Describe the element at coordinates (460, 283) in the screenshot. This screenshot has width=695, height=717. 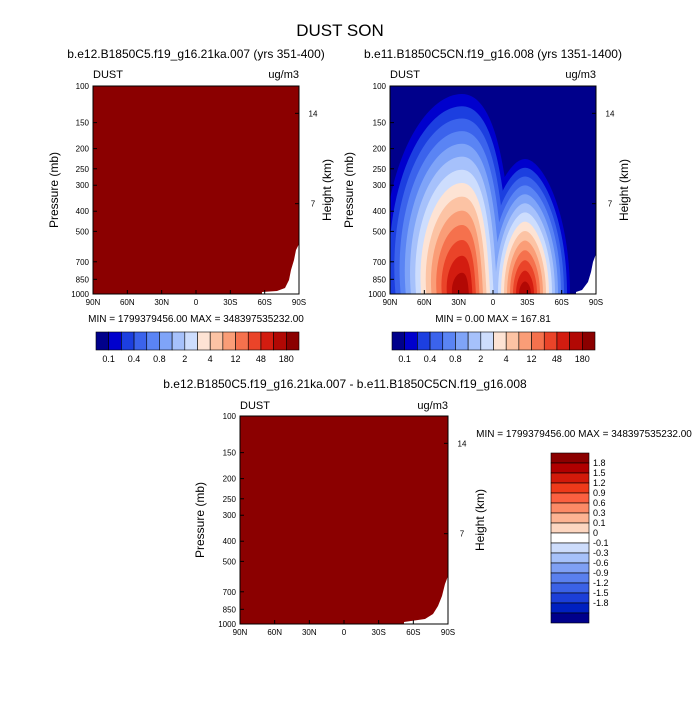
I see `plume-north-contour` at that location.